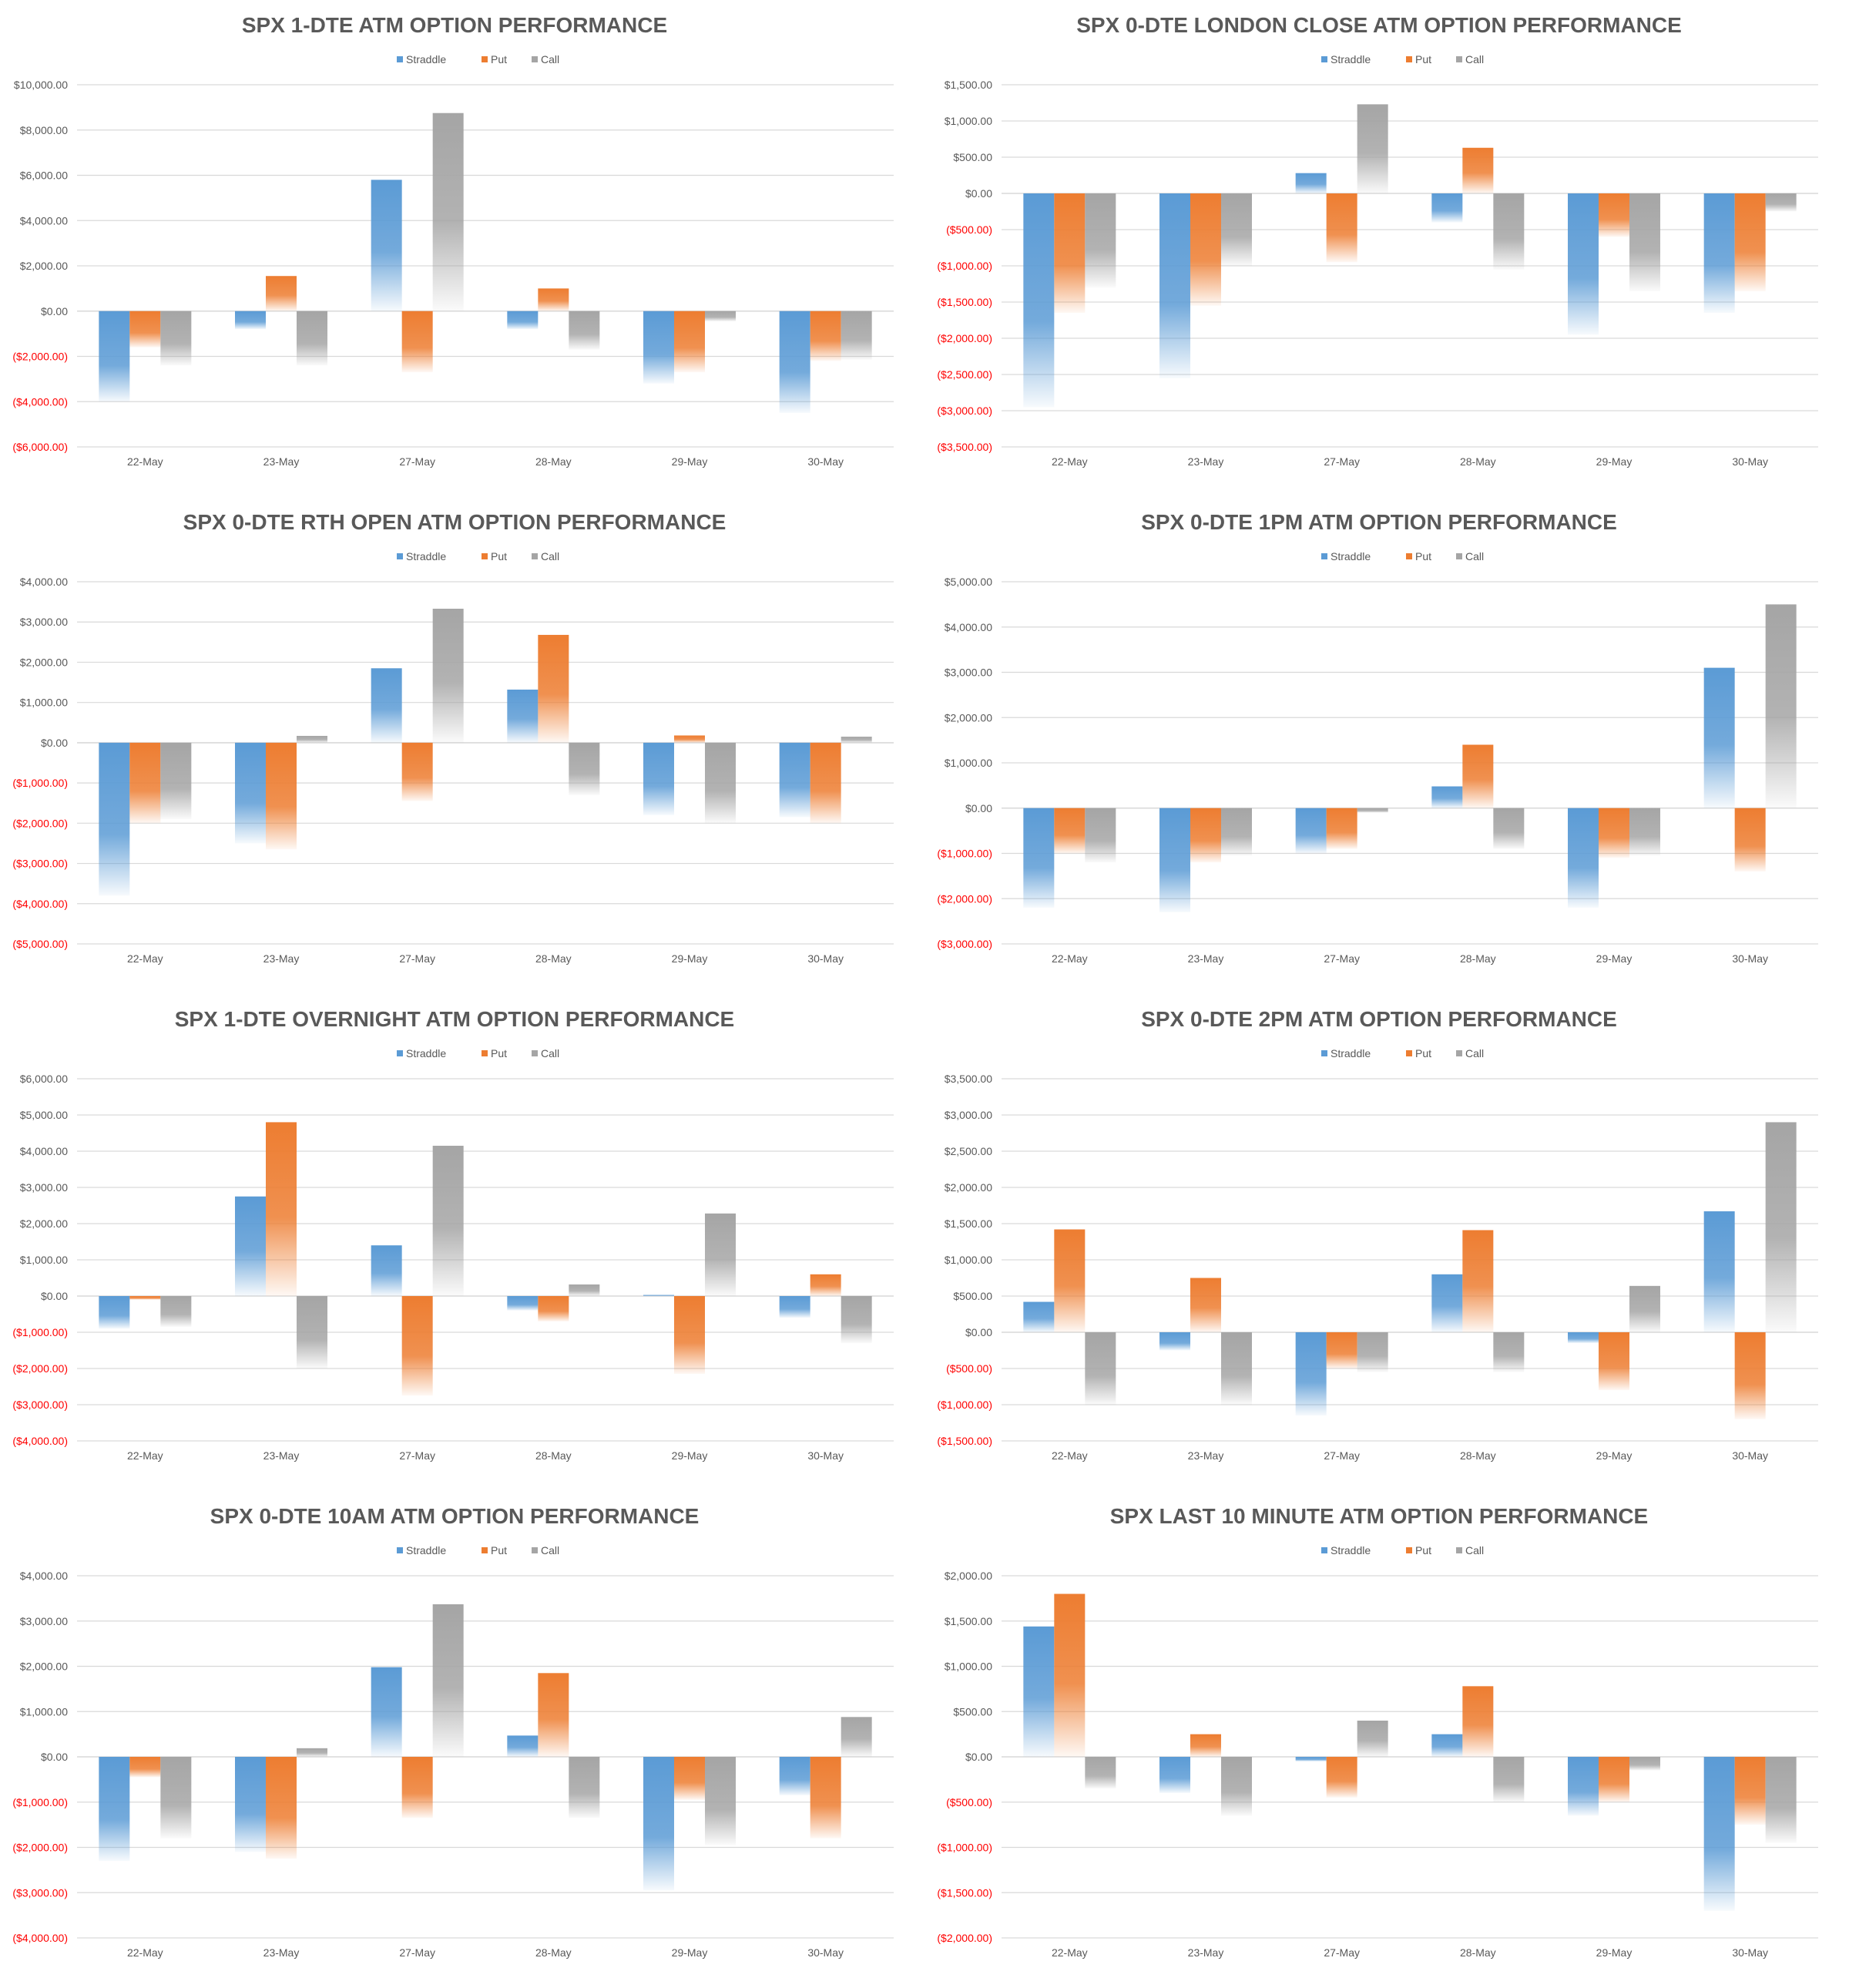 The width and height of the screenshot is (1849, 1988). I want to click on bar-straddle-27-may, so click(1311, 831).